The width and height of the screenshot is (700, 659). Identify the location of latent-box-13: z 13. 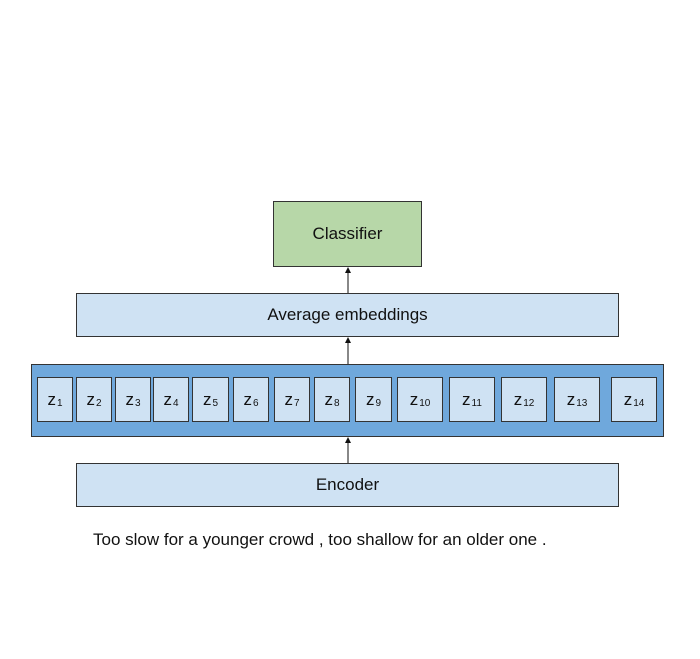
(577, 399).